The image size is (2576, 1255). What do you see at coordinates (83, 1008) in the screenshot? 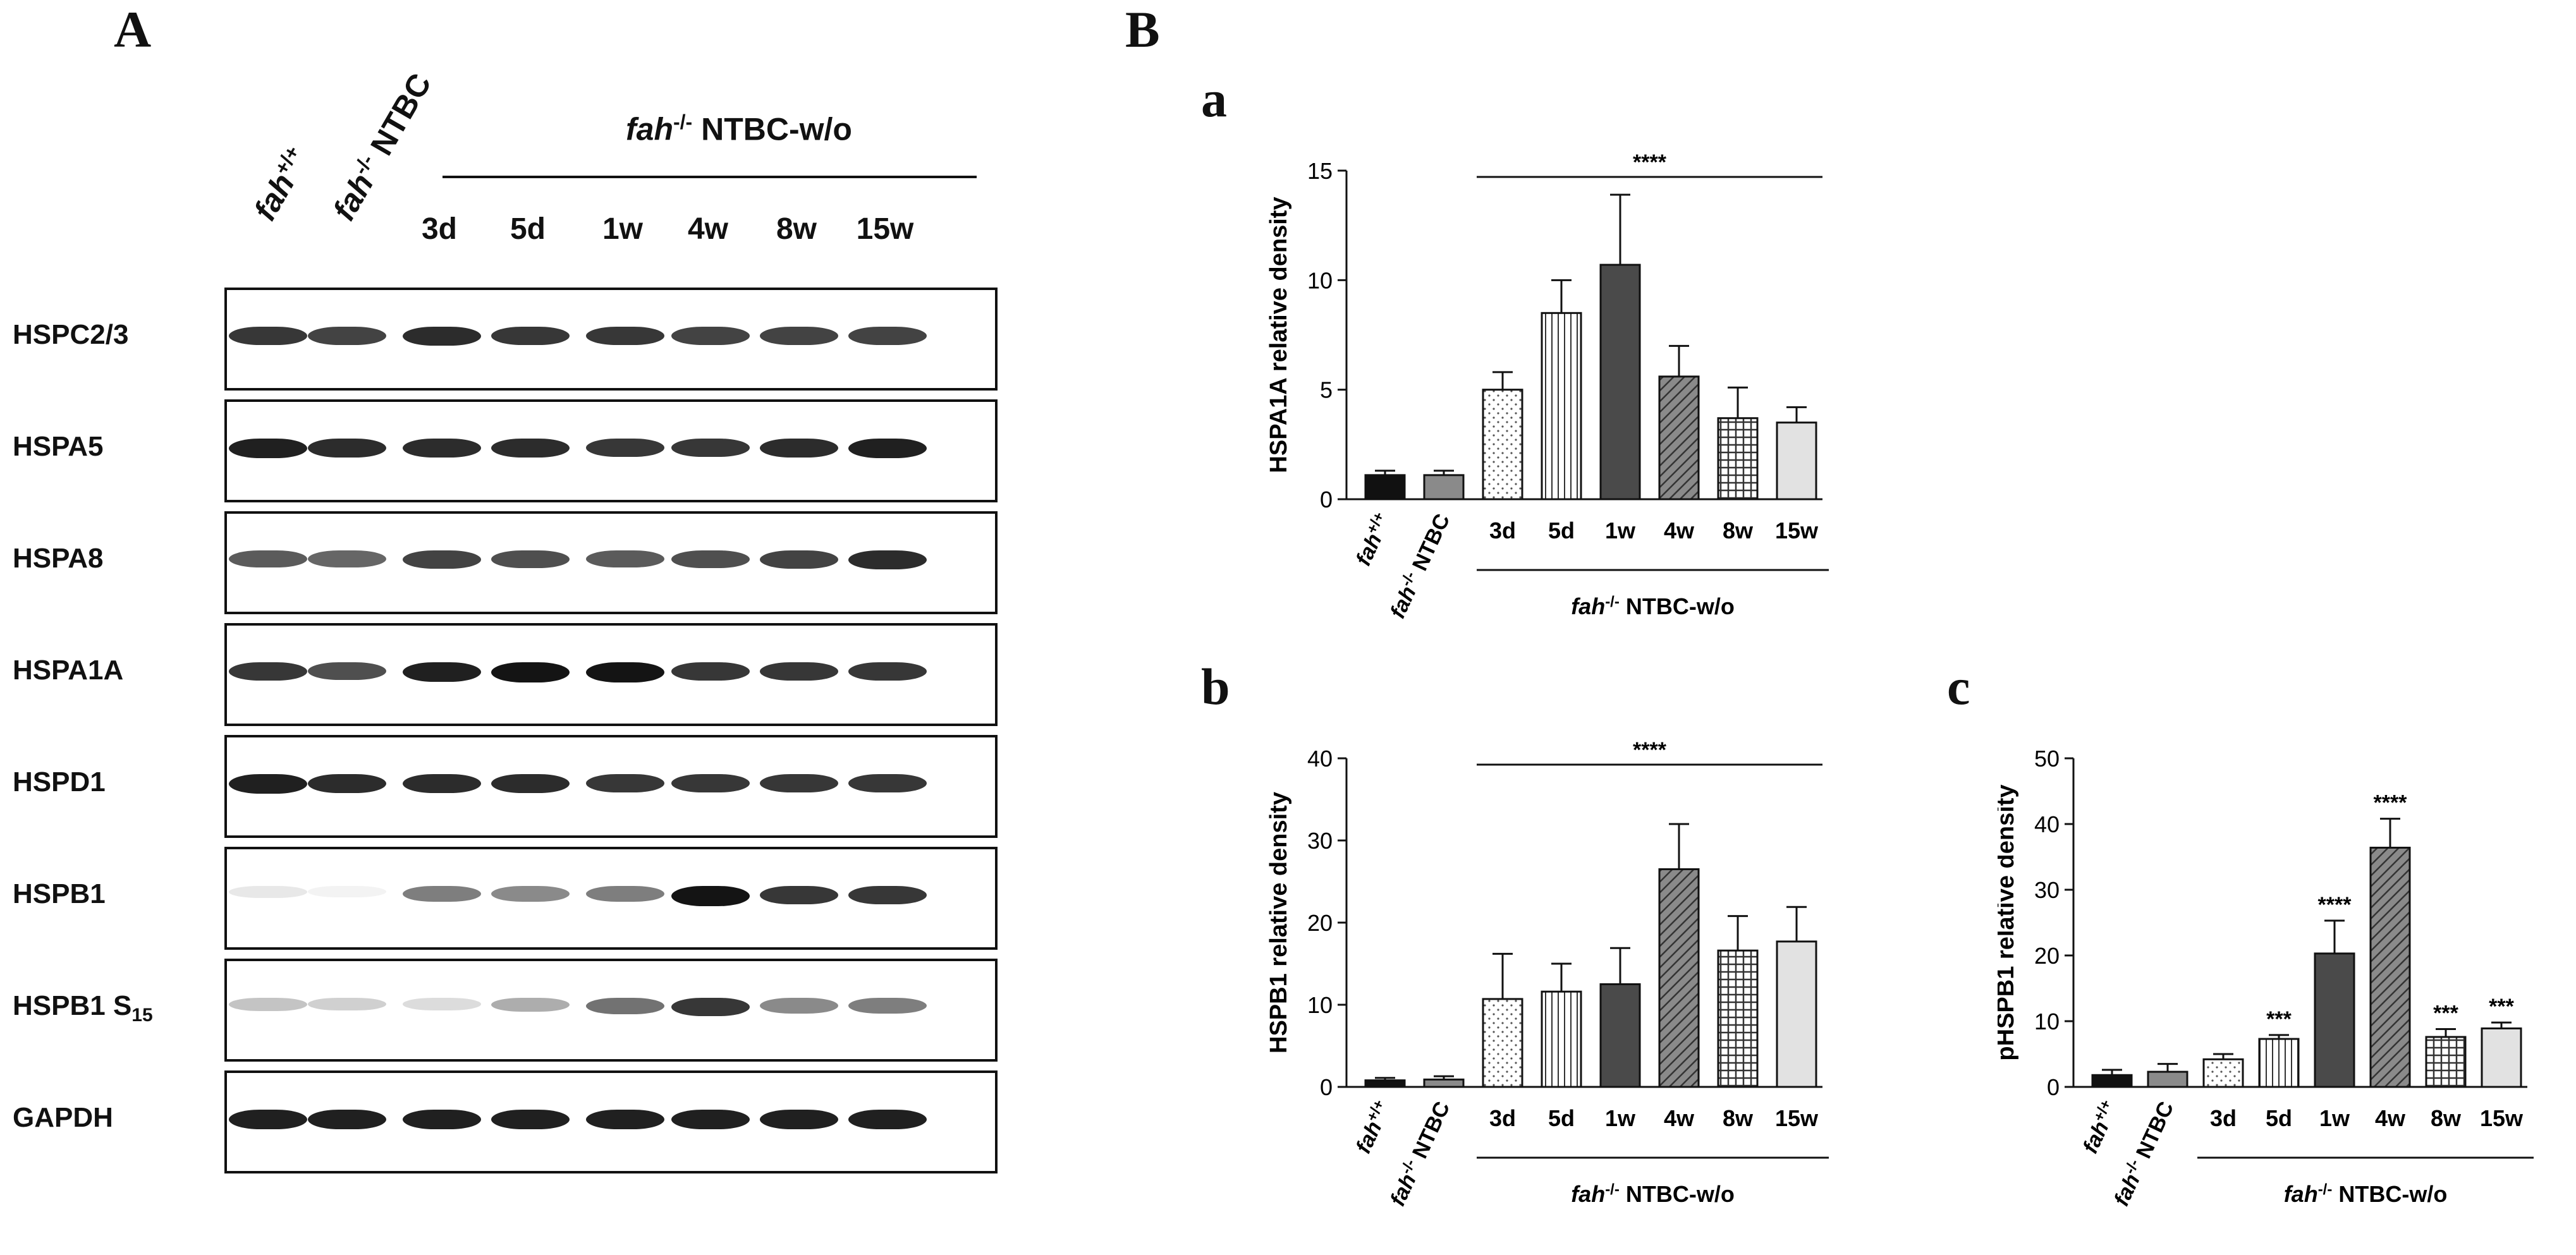
I see `protein-label: HSPB1 S15` at bounding box center [83, 1008].